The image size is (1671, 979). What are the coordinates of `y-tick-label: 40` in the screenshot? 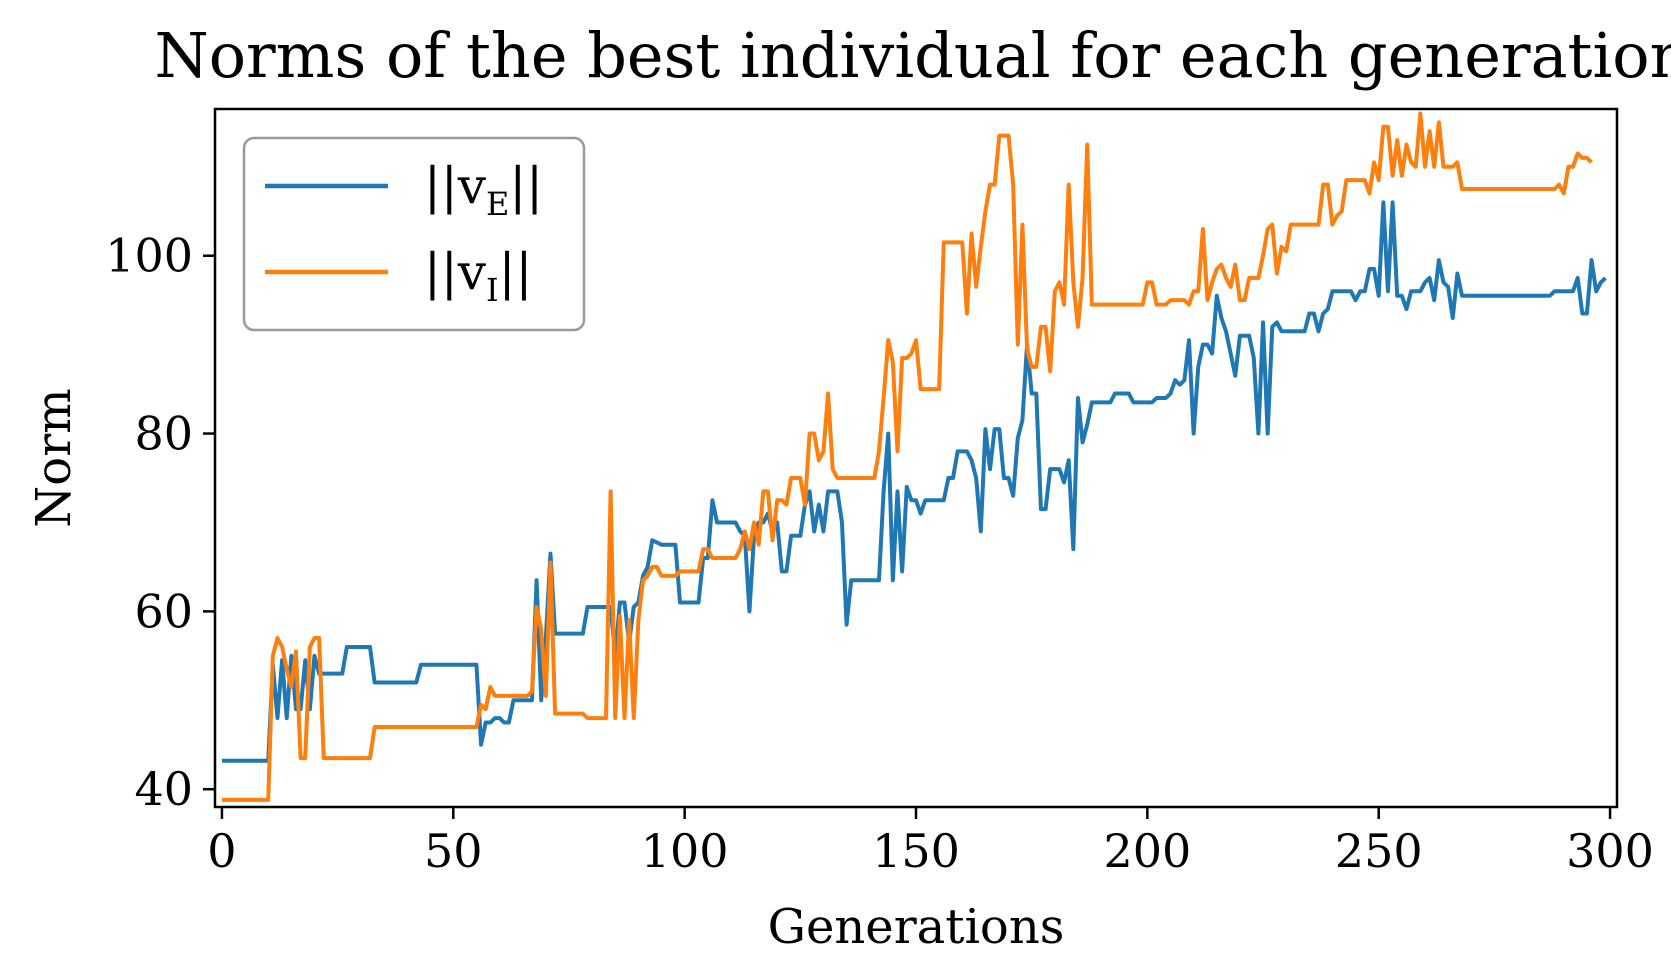 It's located at (163, 789).